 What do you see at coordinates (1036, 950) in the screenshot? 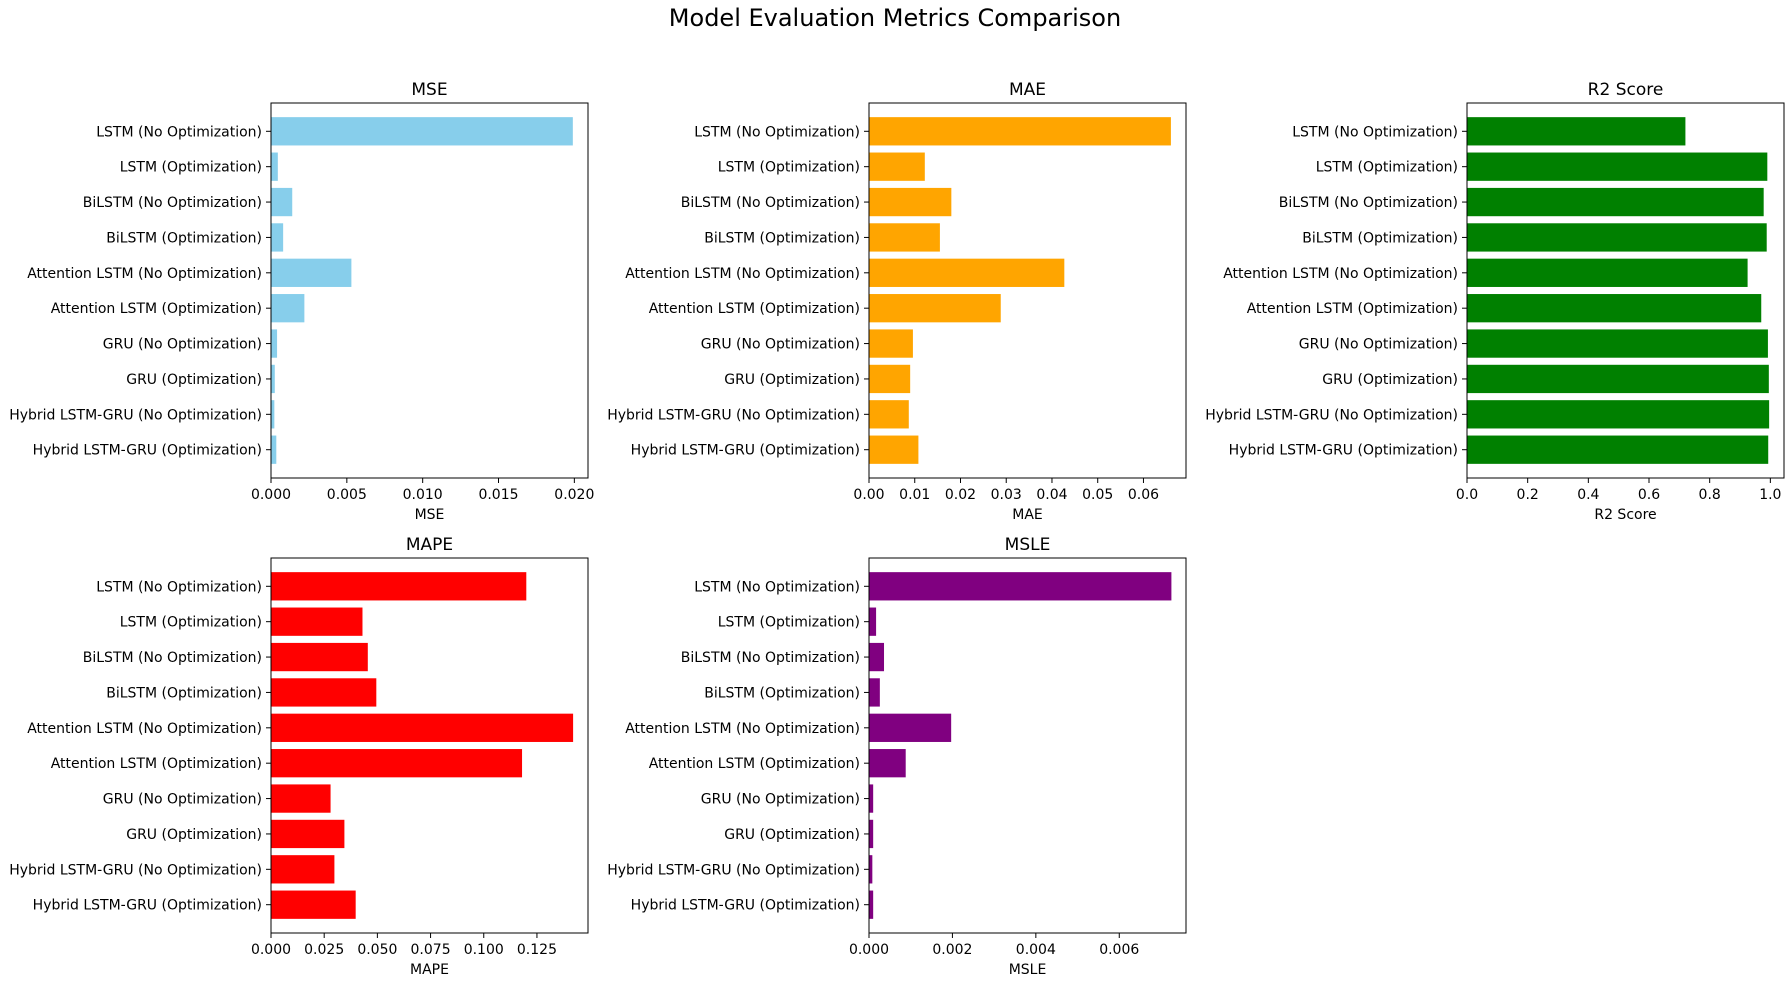
I see `x-tick-label: 0.004` at bounding box center [1036, 950].